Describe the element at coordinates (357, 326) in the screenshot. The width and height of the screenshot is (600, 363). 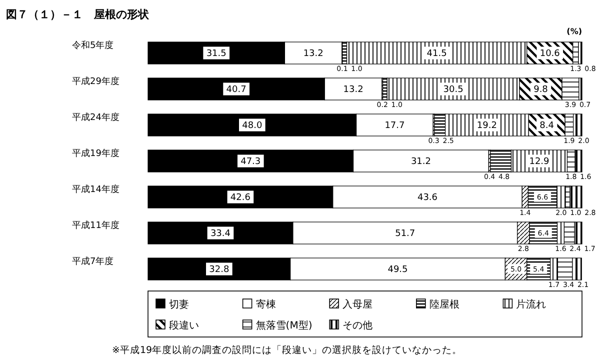
I see `legend-label: その他` at that location.